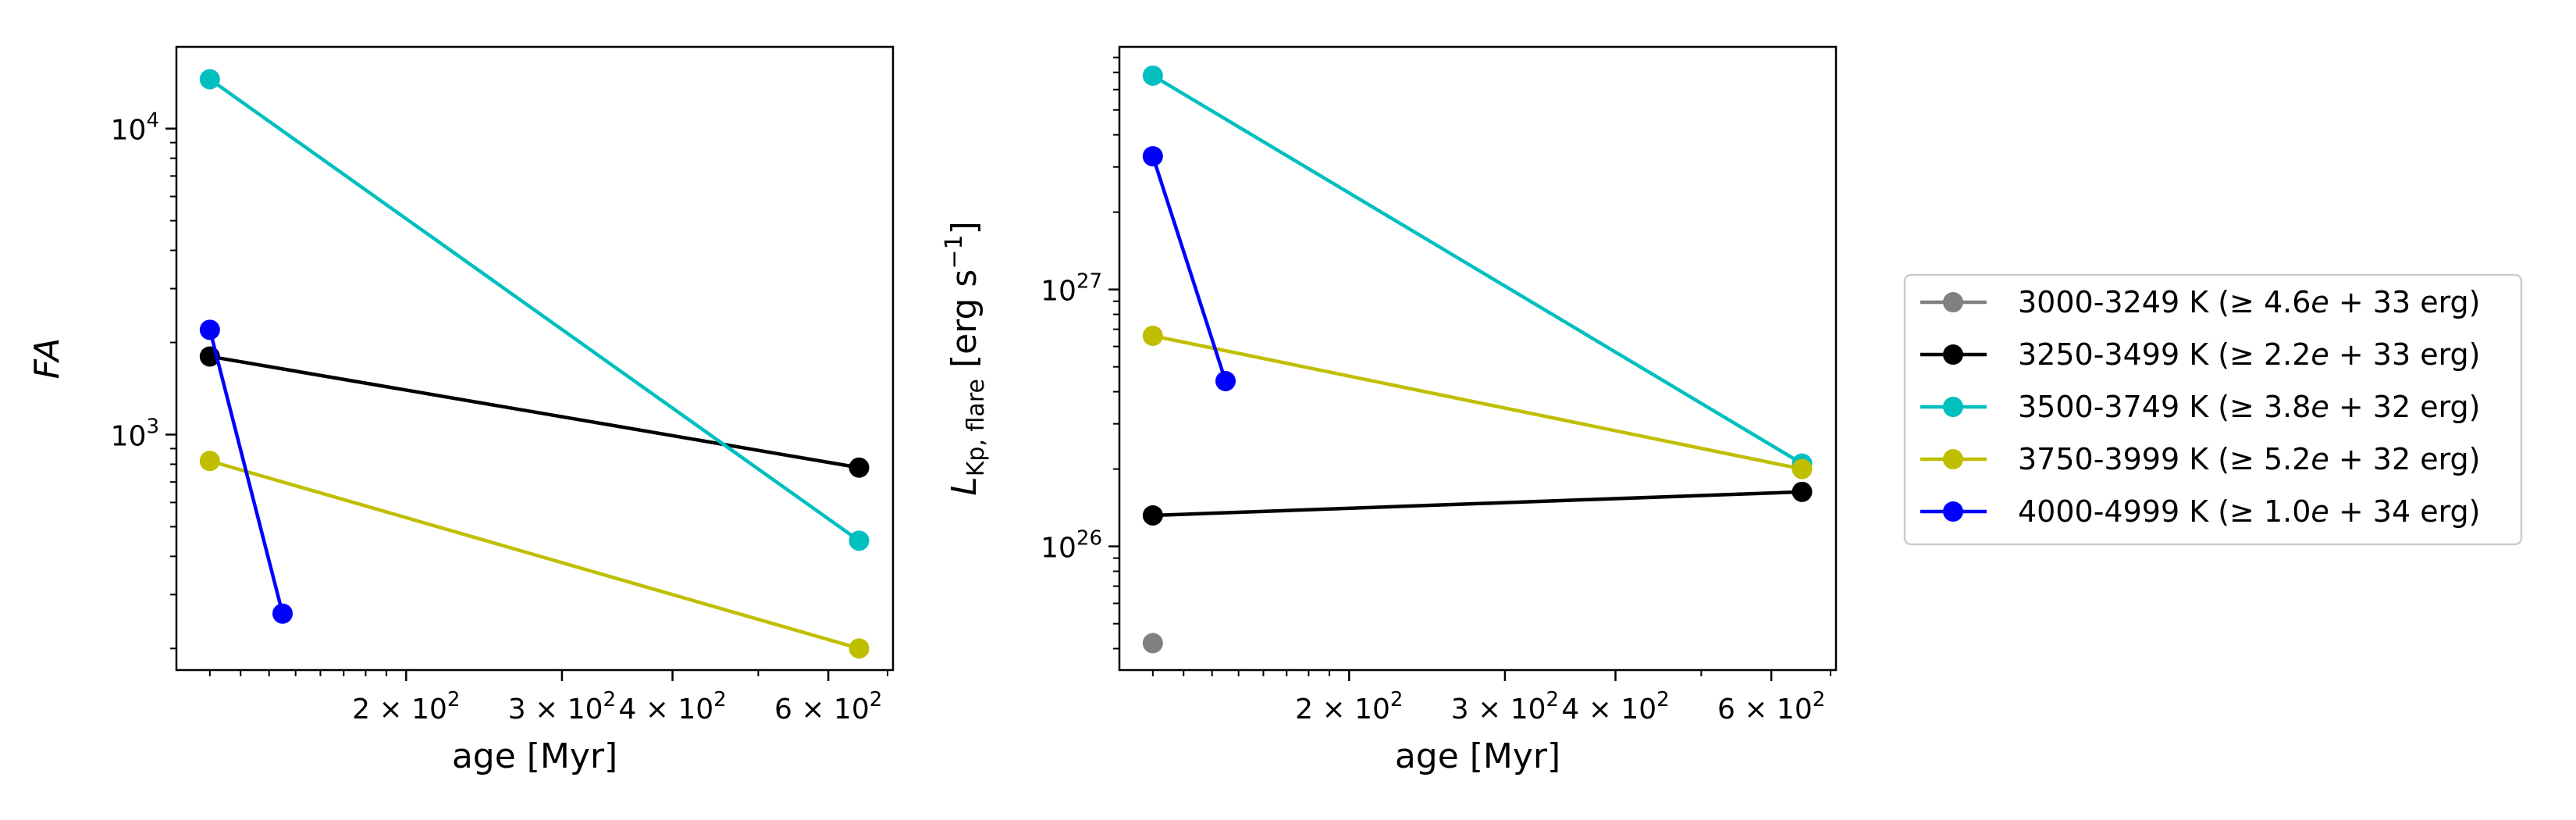  What do you see at coordinates (2270, 459) in the screenshot?
I see `legend-threshold: ≥ 5.2` at bounding box center [2270, 459].